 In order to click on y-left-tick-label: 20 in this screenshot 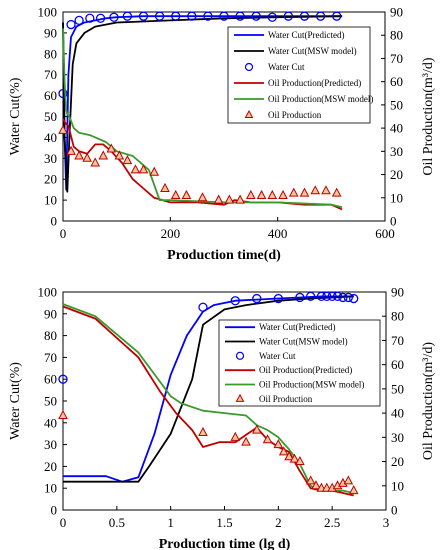, I will do `click(50, 179)`.